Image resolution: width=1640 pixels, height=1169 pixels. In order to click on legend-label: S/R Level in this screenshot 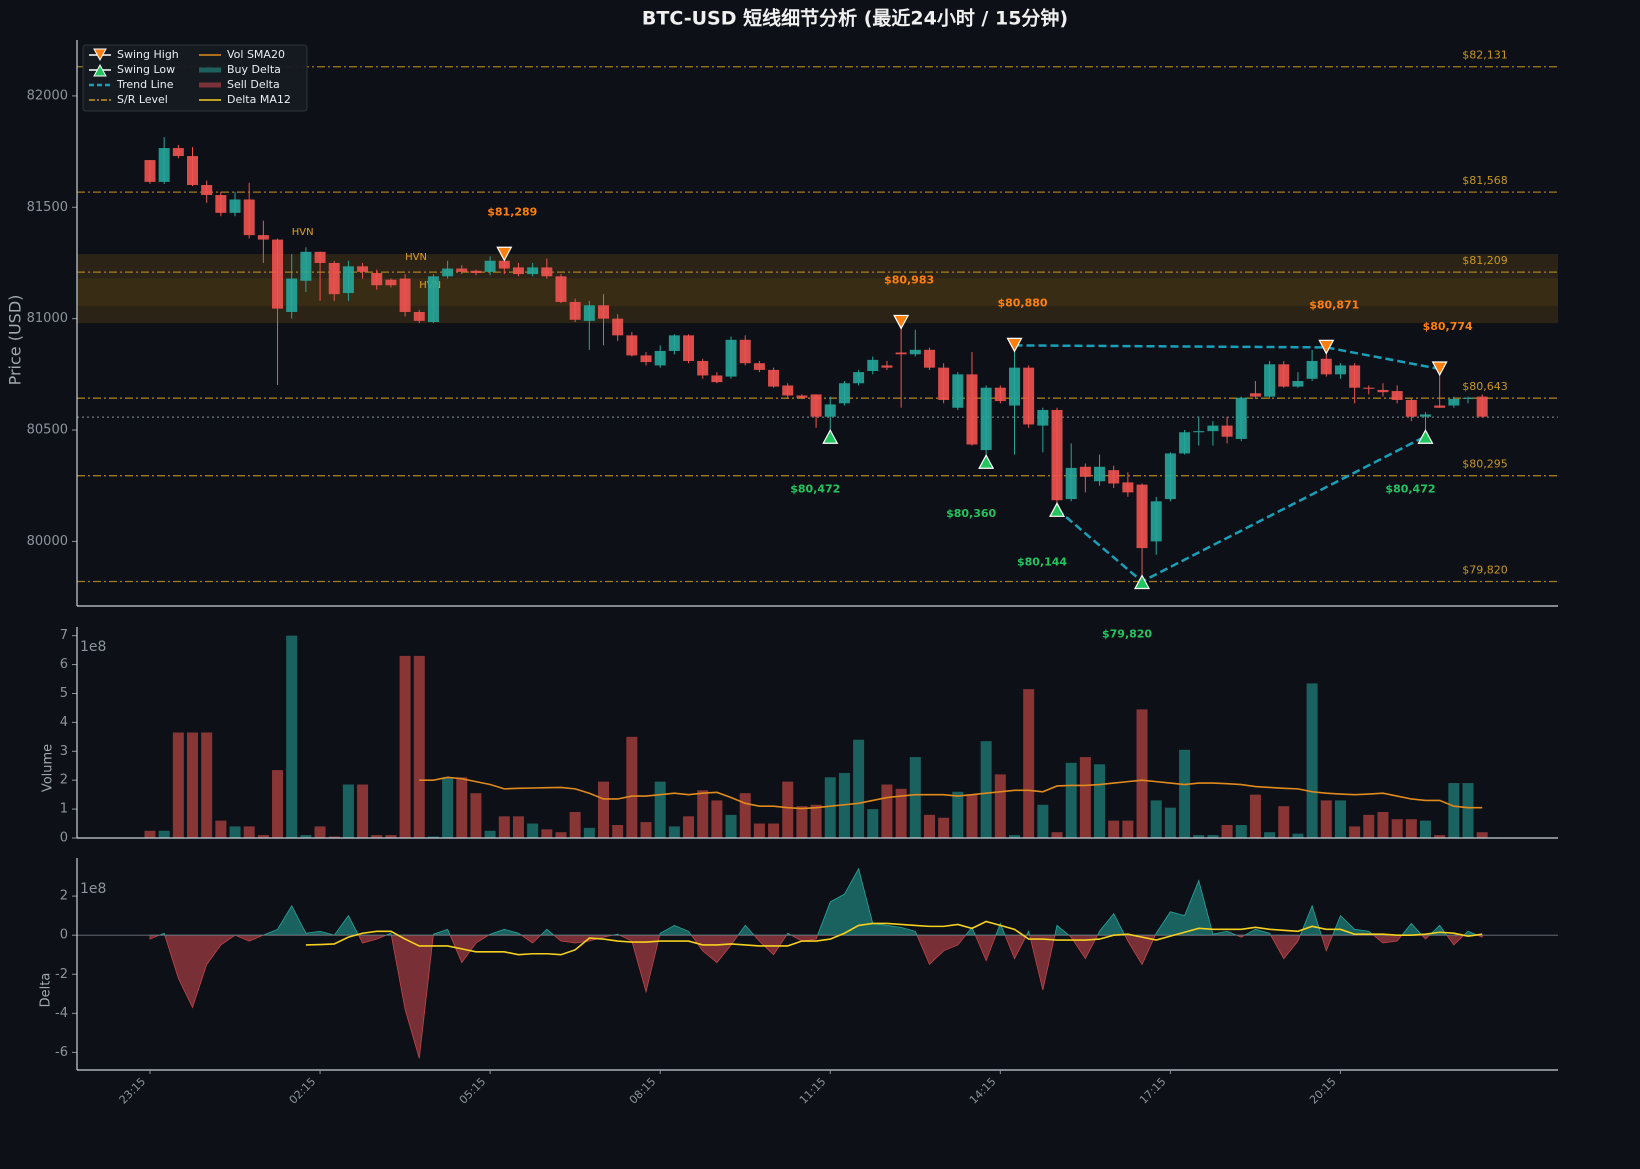, I will do `click(142, 99)`.